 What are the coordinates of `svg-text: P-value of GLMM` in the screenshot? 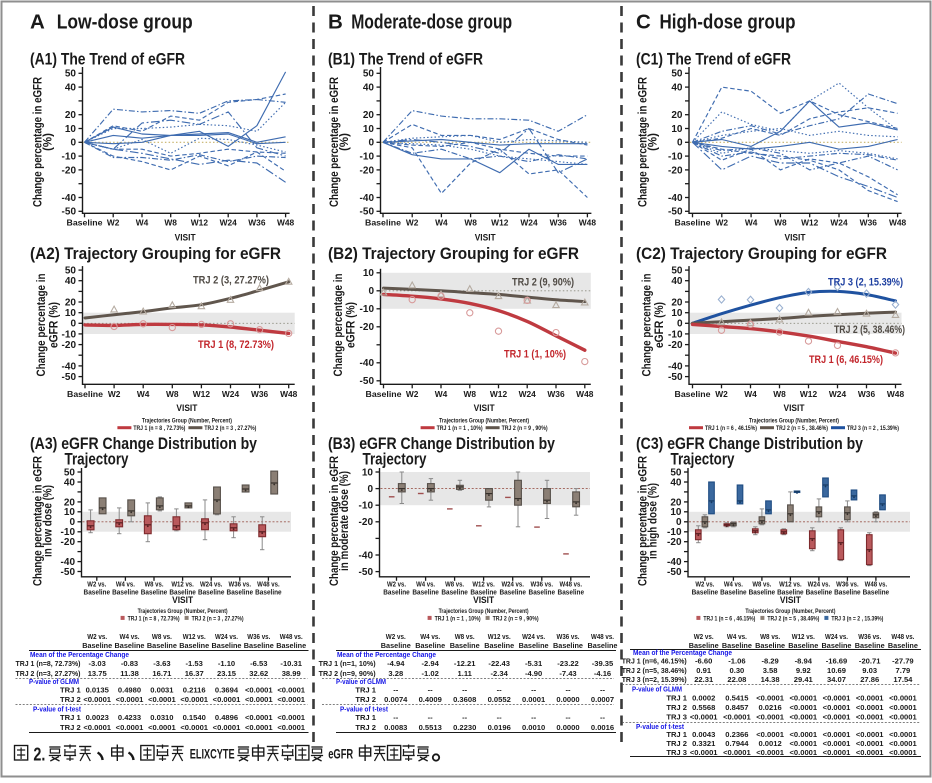 It's located at (361, 681).